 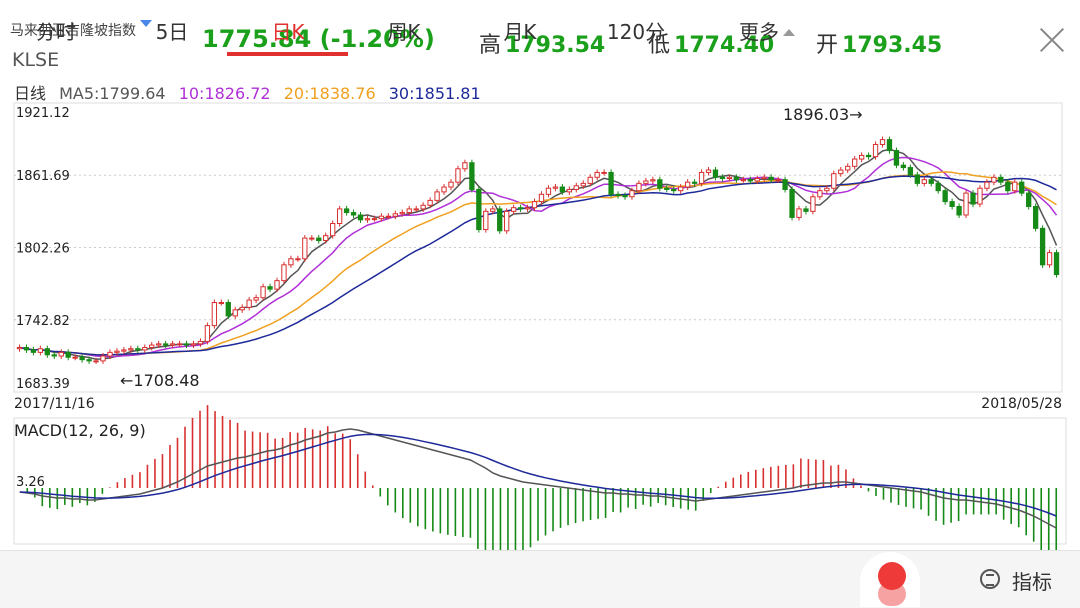 What do you see at coordinates (520, 32) in the screenshot?
I see `tab-monthly-k: 月K` at bounding box center [520, 32].